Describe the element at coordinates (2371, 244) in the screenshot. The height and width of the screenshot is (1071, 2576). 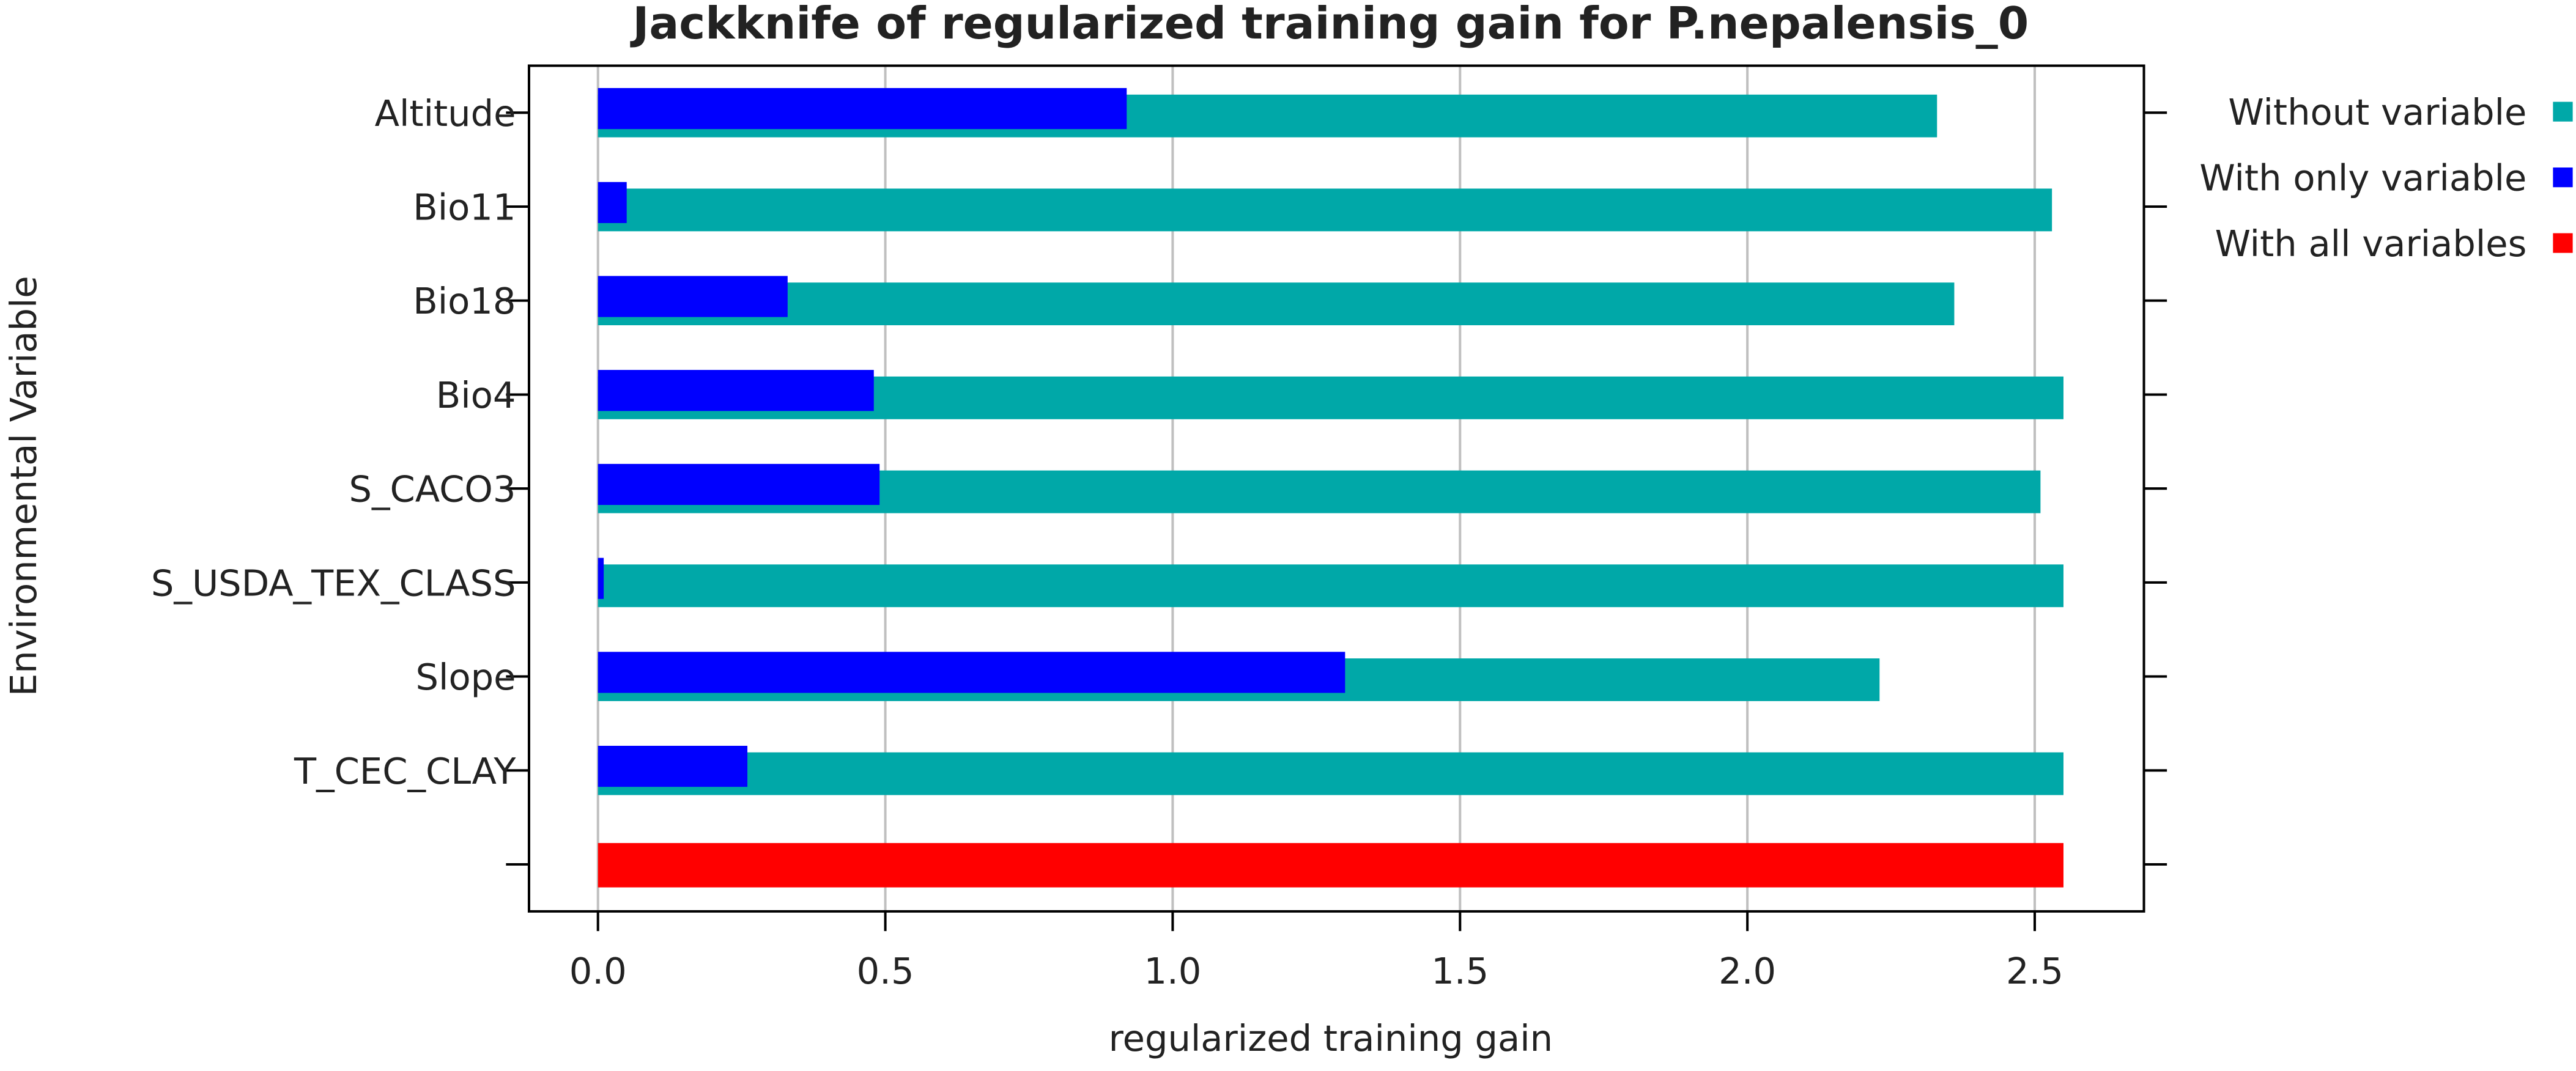
I see `legend-label: With all variables` at that location.